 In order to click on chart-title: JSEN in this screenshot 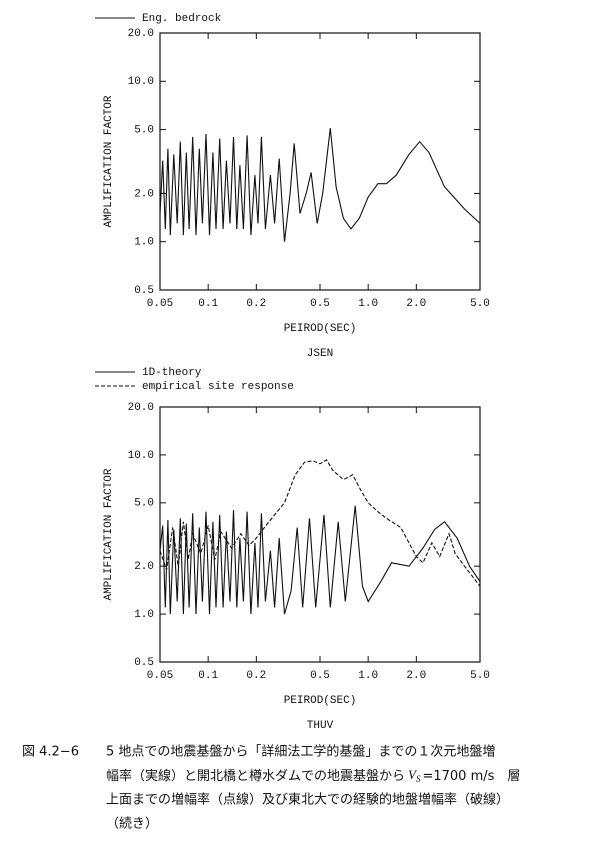, I will do `click(320, 354)`.